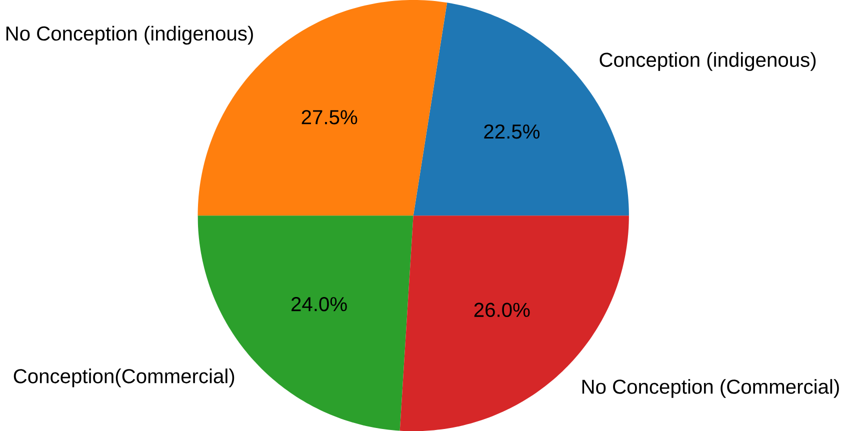 This screenshot has width=845, height=431. I want to click on slice-label: No Conception (indigenous), so click(129, 35).